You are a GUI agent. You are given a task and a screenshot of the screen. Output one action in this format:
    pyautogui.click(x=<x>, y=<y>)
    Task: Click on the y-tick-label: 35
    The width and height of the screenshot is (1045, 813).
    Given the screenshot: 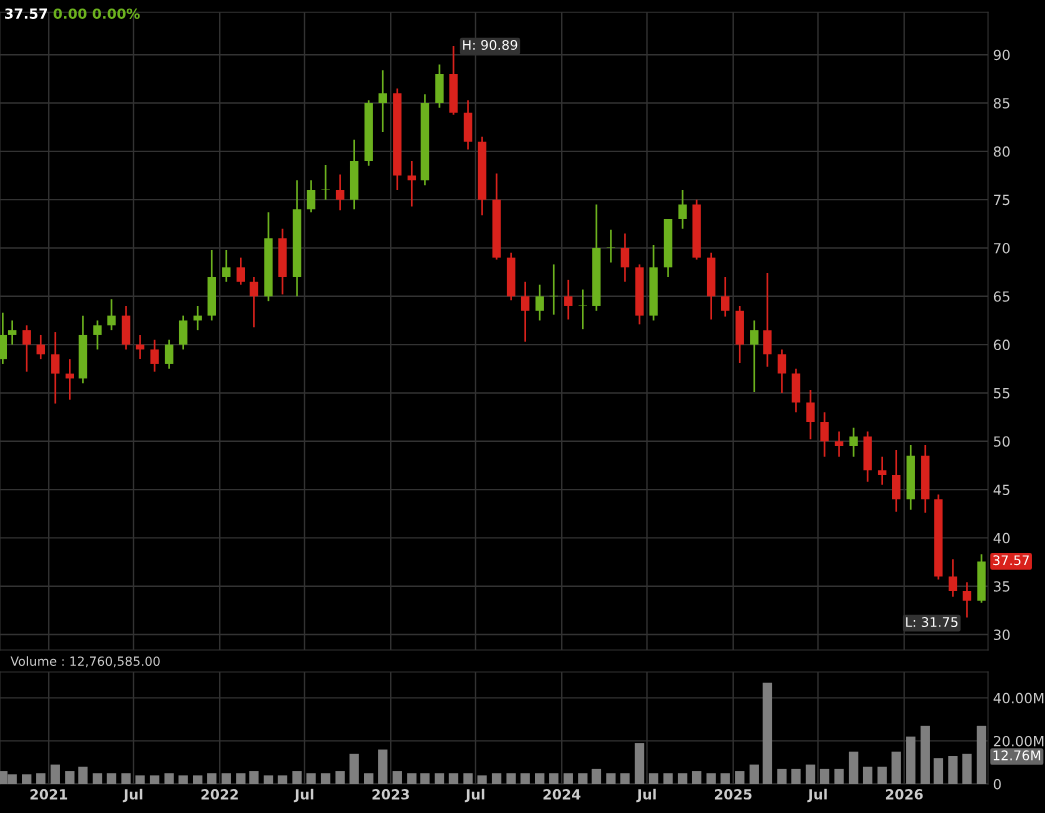 What is the action you would take?
    pyautogui.click(x=1001, y=586)
    